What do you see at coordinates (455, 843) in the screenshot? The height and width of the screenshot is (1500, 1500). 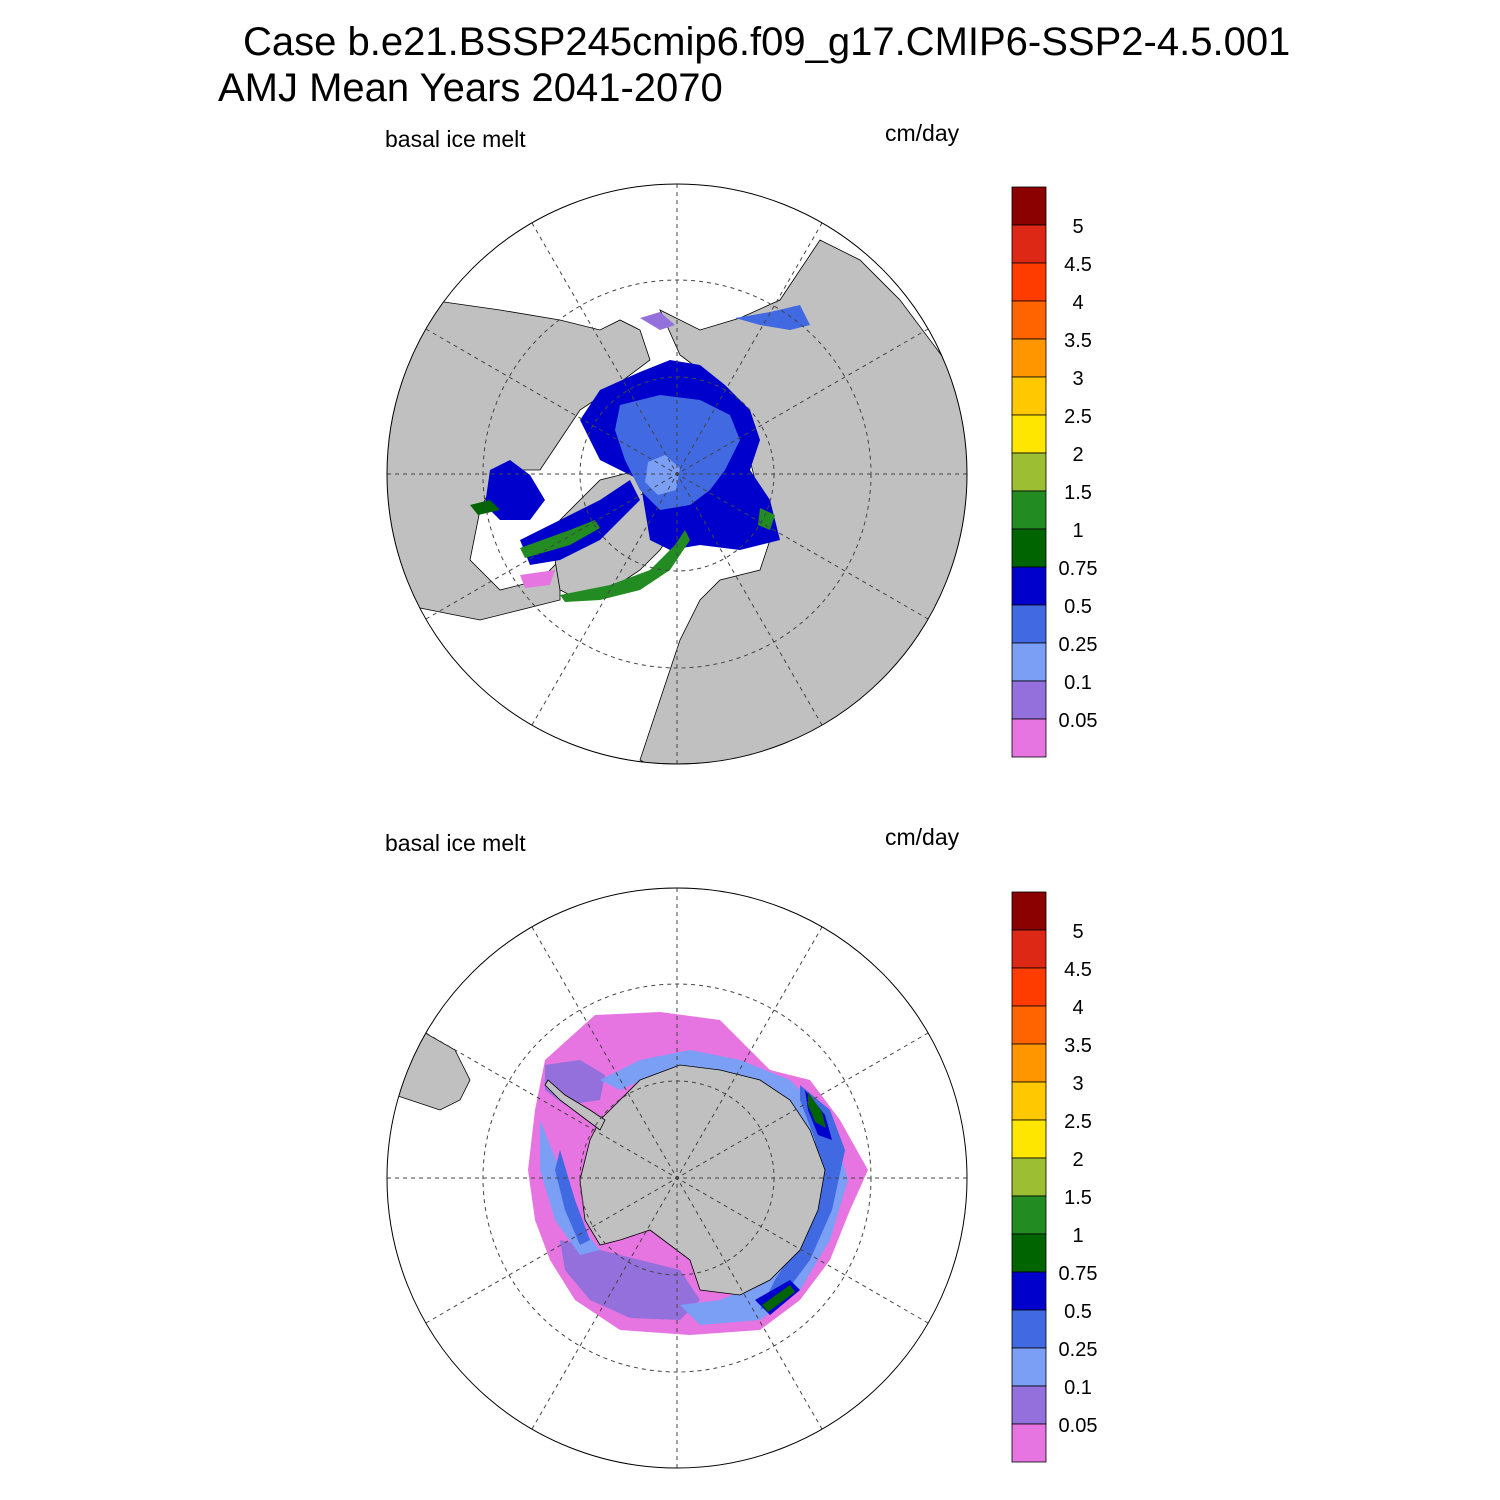 I see `south-panel-left-label: basal ice melt` at bounding box center [455, 843].